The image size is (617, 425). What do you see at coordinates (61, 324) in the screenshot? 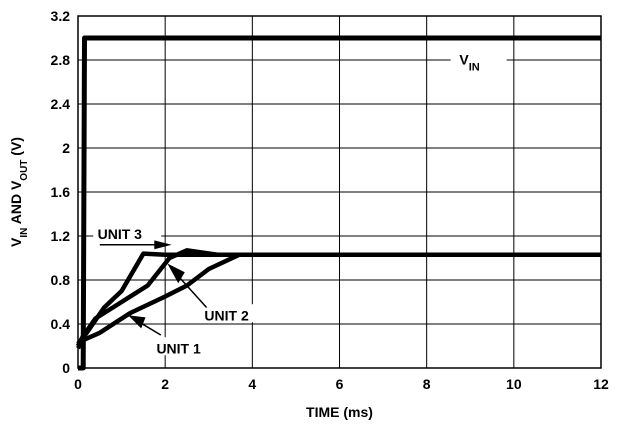
I see `y-tick-label: 0.4` at bounding box center [61, 324].